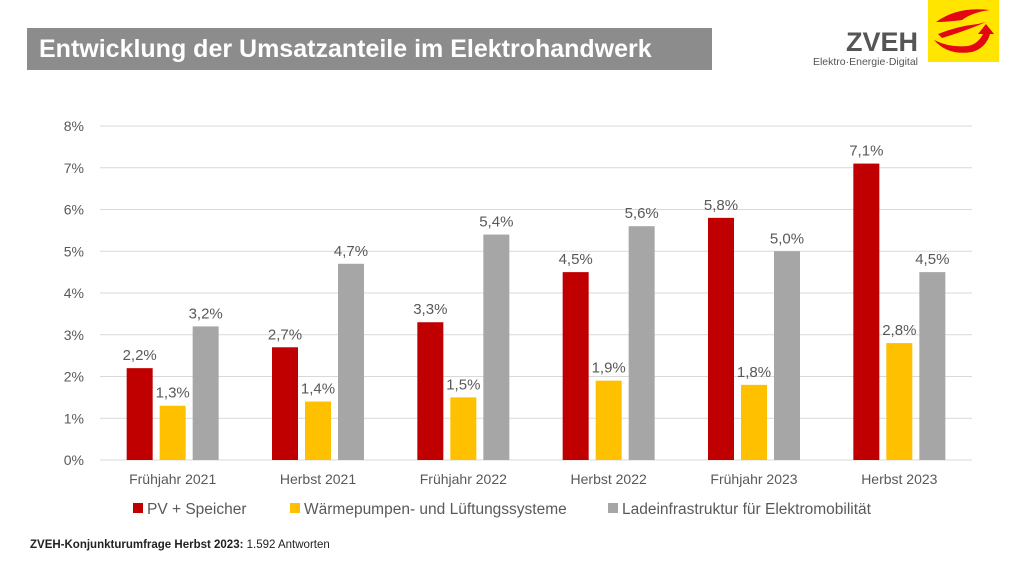  What do you see at coordinates (318, 389) in the screenshot?
I see `data-label: 1,4%` at bounding box center [318, 389].